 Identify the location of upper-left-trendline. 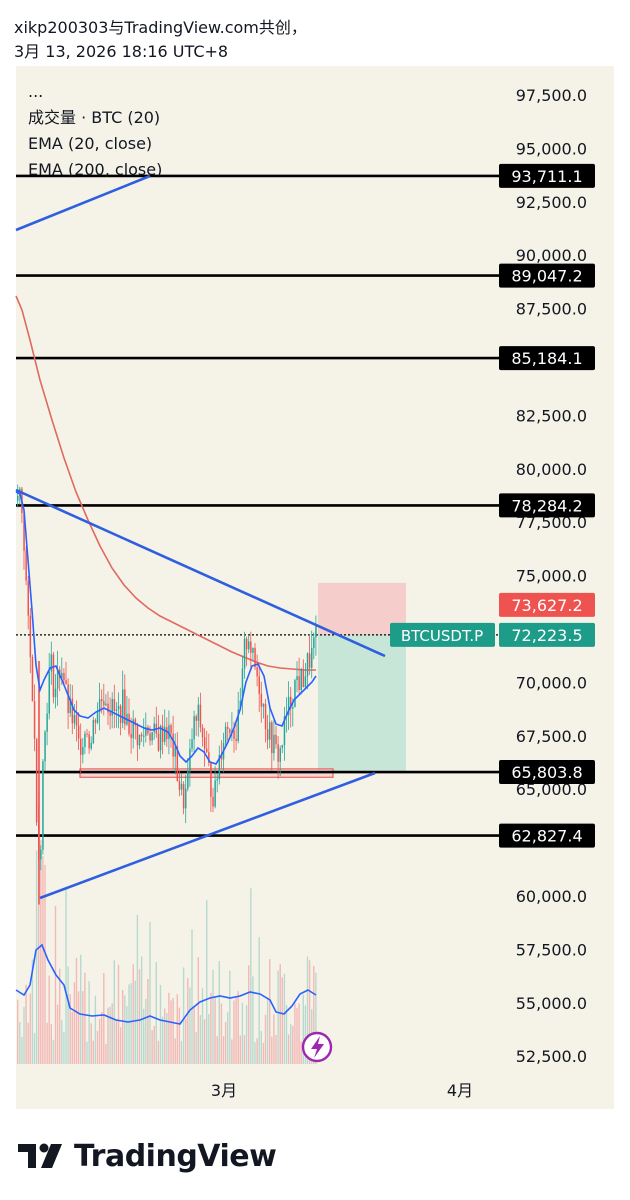
(83, 203).